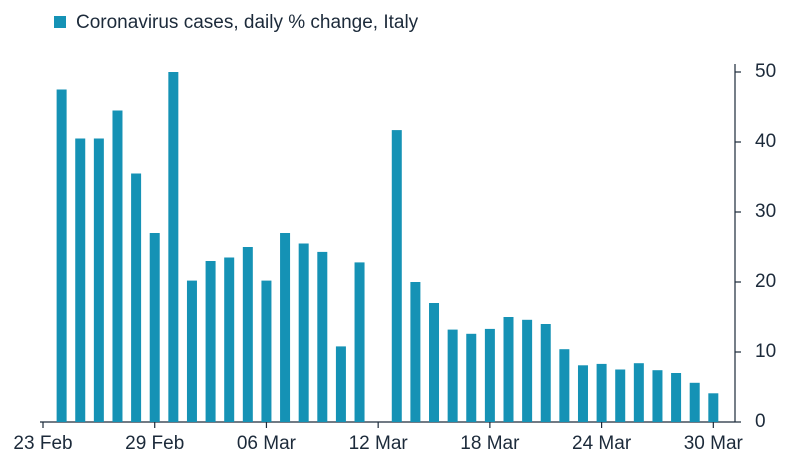  Describe the element at coordinates (490, 443) in the screenshot. I see `x-tick-label: 18 Mar` at that location.